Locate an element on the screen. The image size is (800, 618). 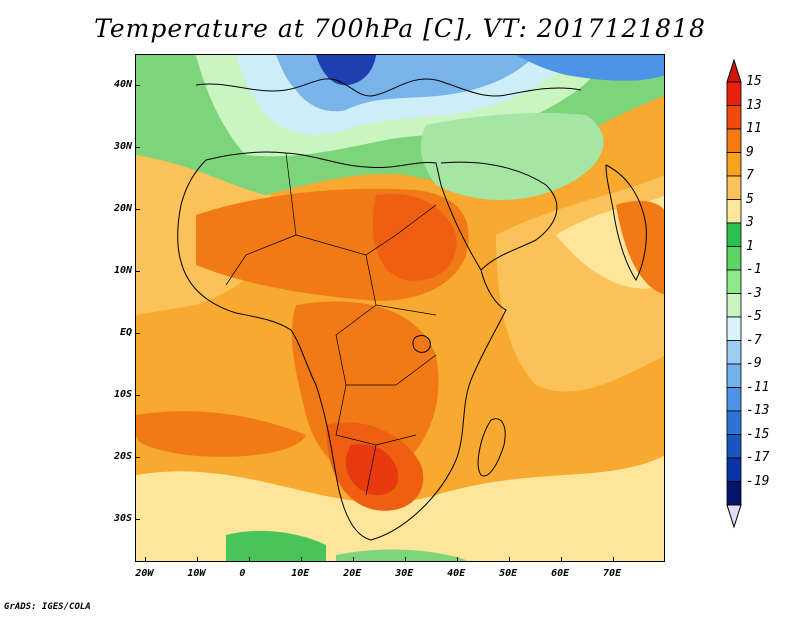
colorbar-label: 9 is located at coordinates (750, 152).